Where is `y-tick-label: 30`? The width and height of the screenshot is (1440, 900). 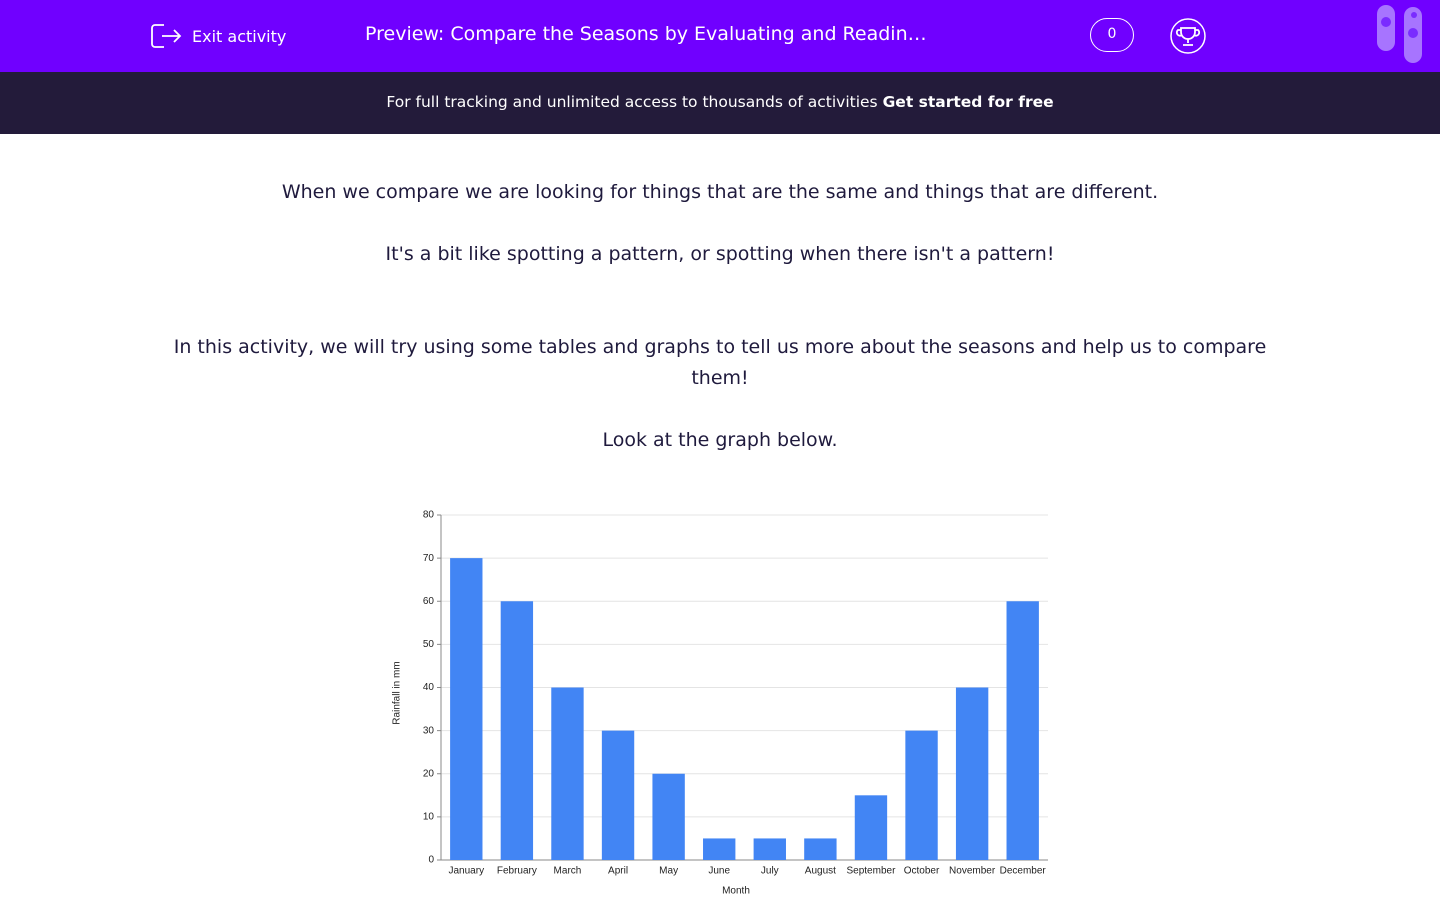 y-tick-label: 30 is located at coordinates (429, 730).